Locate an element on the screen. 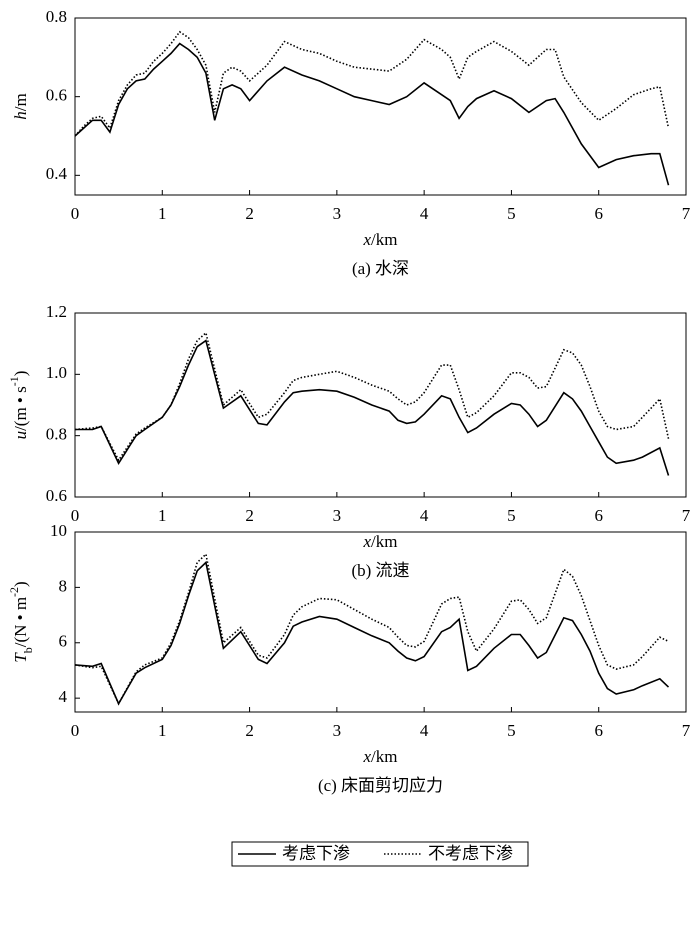 The height and width of the screenshot is (950, 700). label-part: /(m • s is located at coordinates (20, 408).